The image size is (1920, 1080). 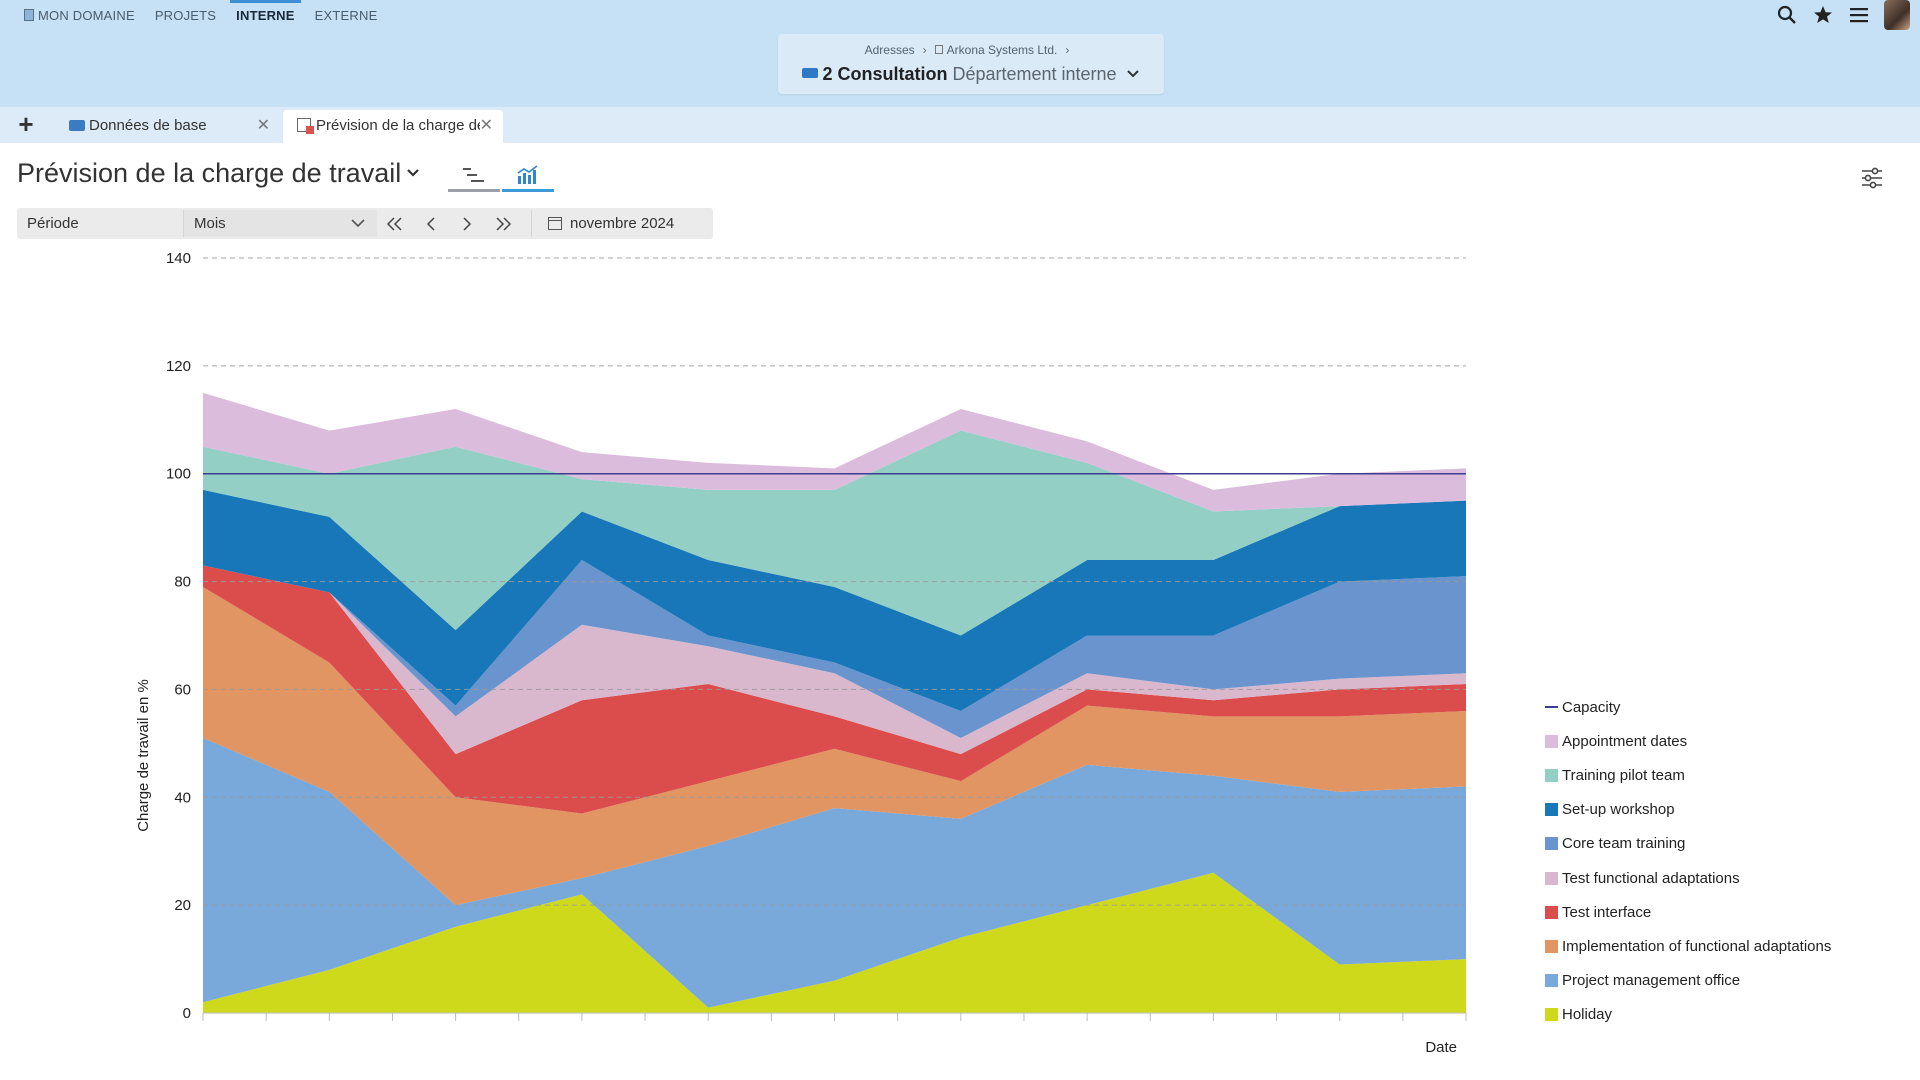 What do you see at coordinates (398, 125) in the screenshot?
I see `tab-label: Prévision de la charge de travail` at bounding box center [398, 125].